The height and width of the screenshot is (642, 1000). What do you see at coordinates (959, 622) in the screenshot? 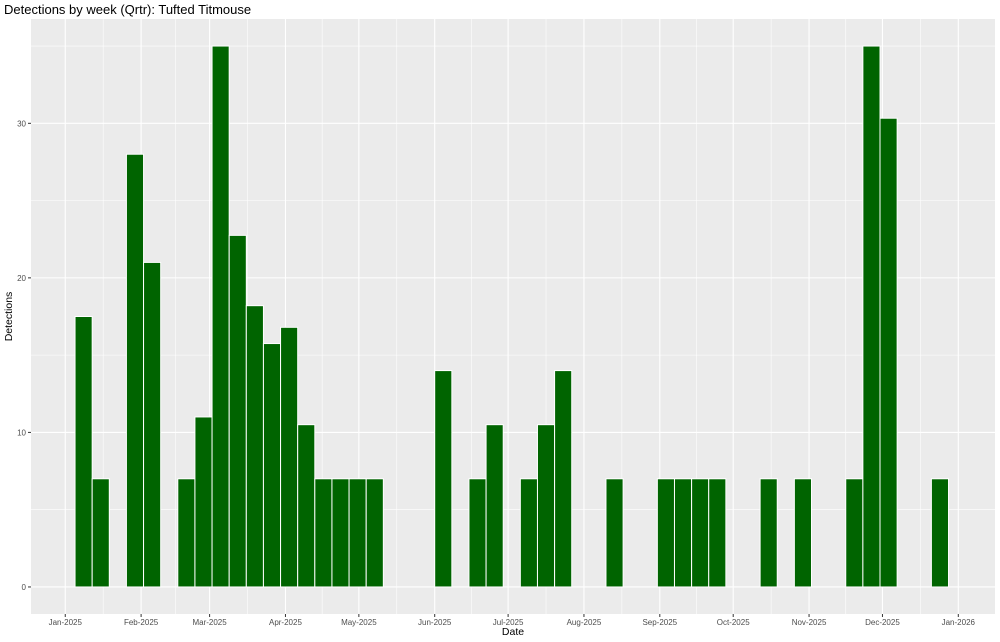
I see `x-tick-label: Jan-2026` at bounding box center [959, 622].